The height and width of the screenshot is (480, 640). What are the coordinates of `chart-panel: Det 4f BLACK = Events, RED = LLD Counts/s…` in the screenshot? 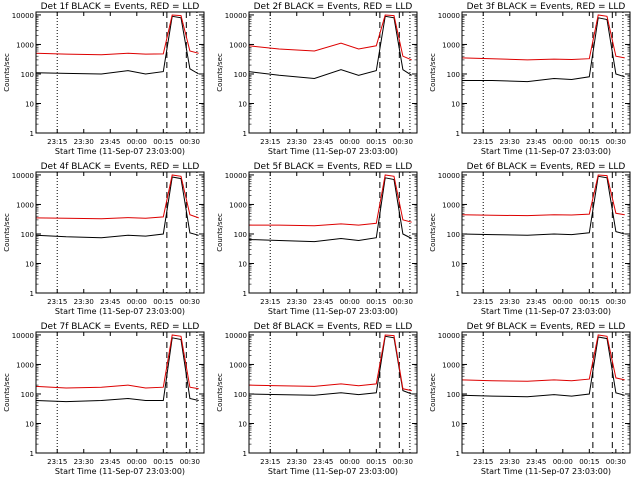 It's located at (104, 239).